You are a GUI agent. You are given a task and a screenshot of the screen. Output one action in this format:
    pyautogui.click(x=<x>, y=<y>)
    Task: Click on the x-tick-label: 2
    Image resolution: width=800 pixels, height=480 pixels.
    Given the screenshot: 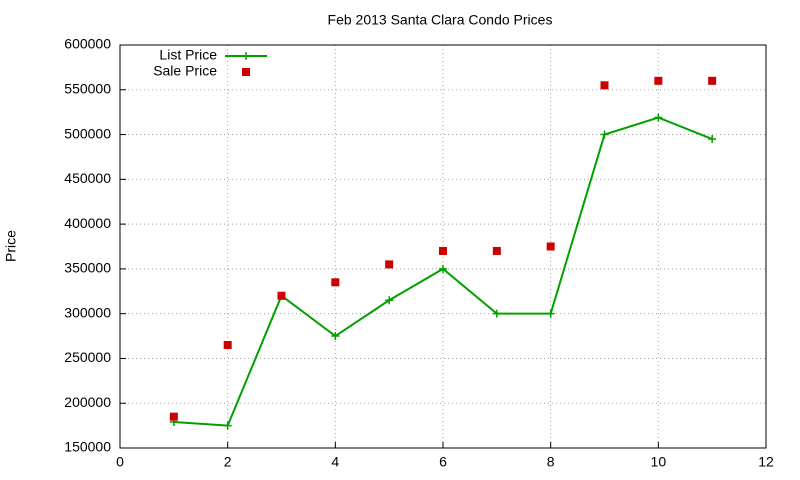 What is the action you would take?
    pyautogui.click(x=228, y=462)
    